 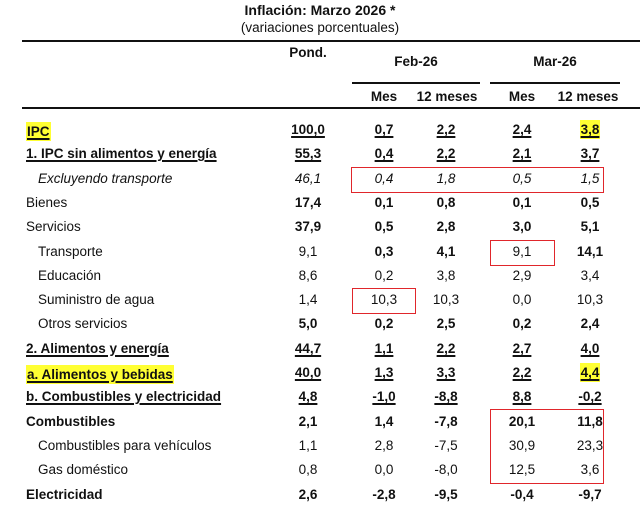 I want to click on row-label: Gas doméstico, so click(x=83, y=470).